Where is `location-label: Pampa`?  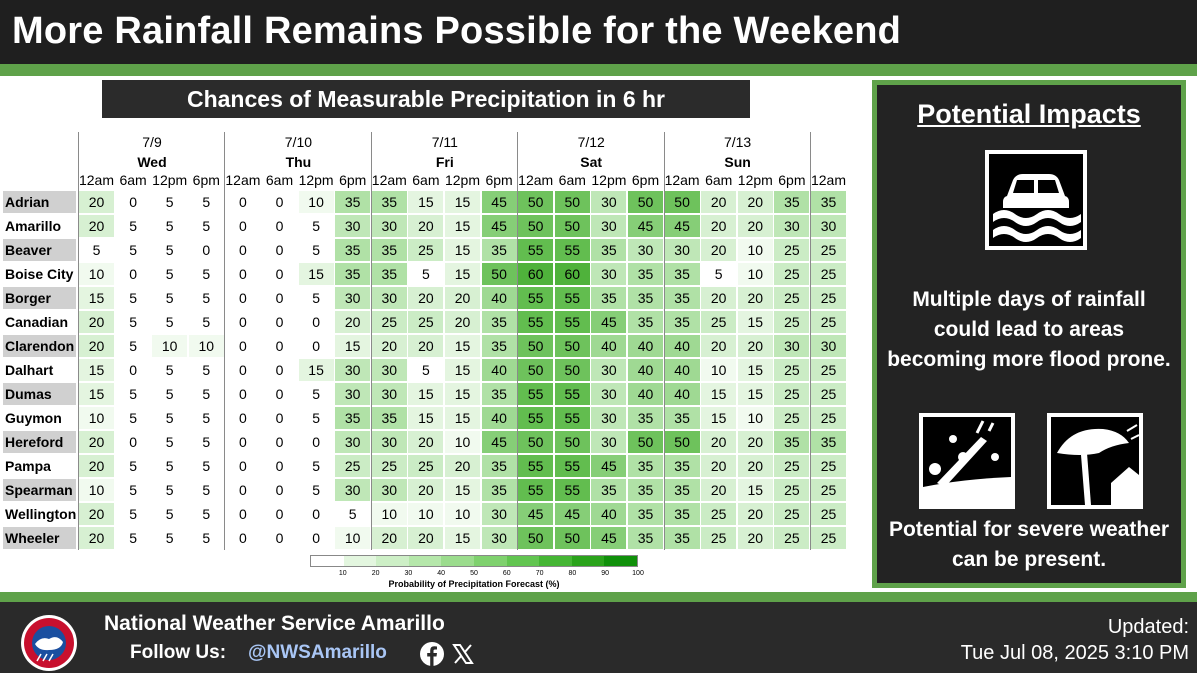
location-label: Pampa is located at coordinates (28, 466).